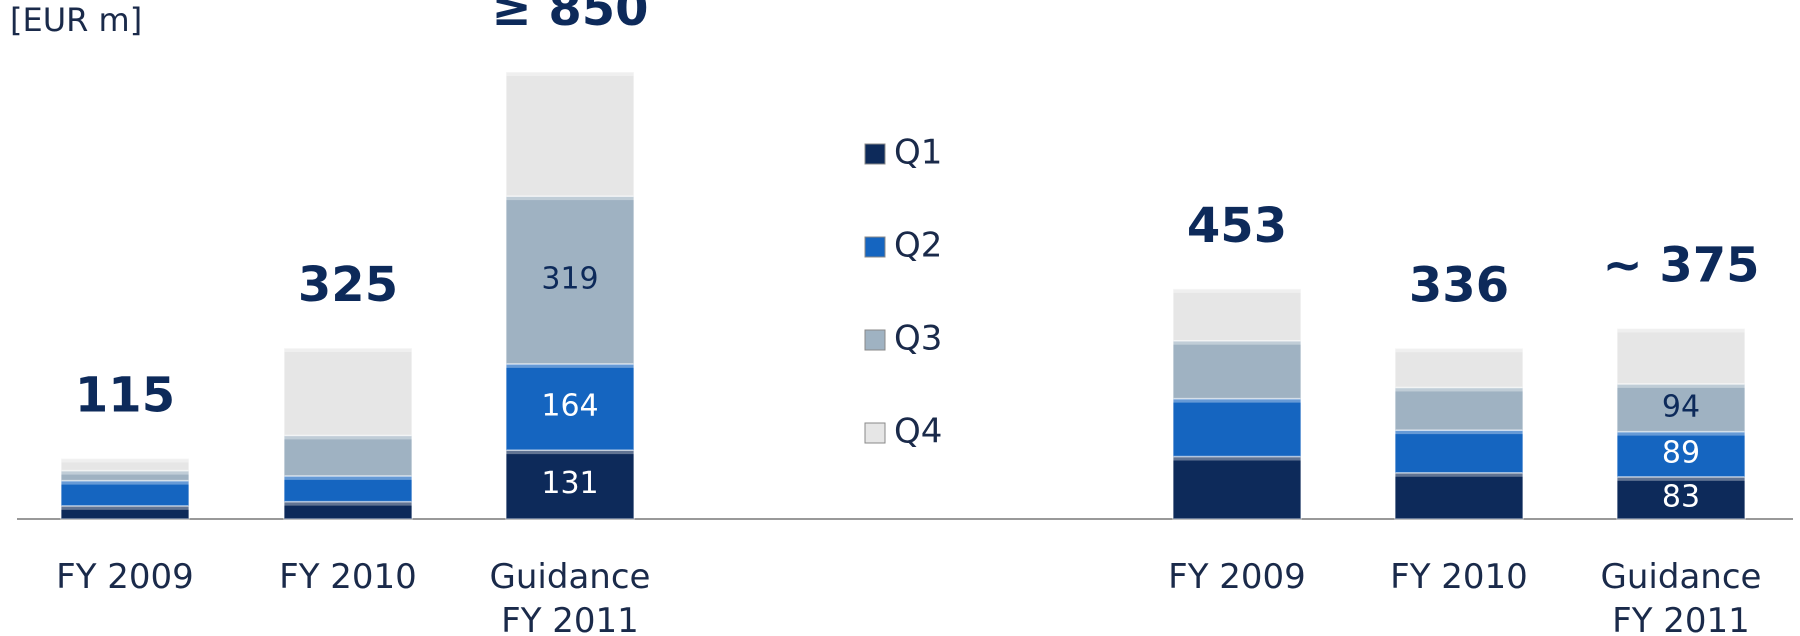 This screenshot has width=1800, height=636. Describe the element at coordinates (1681, 453) in the screenshot. I see `value-label: 89` at that location.